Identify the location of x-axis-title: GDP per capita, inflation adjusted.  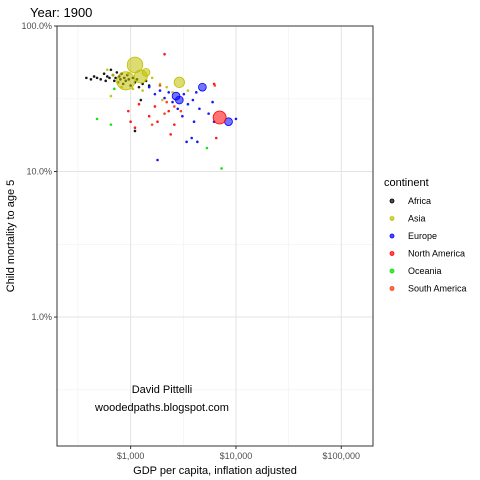
(215, 471).